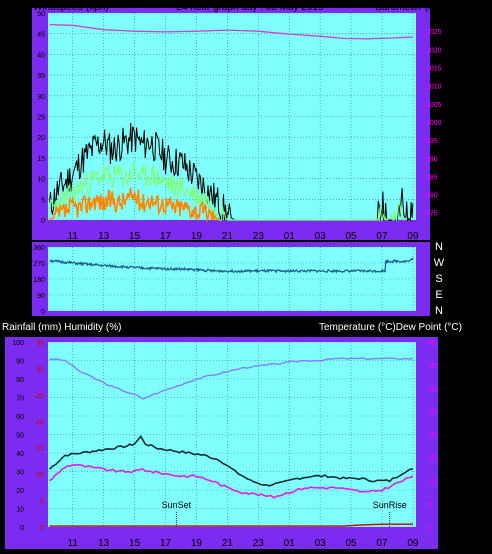 Image resolution: width=492 pixels, height=554 pixels. Describe the element at coordinates (434, 68) in the screenshot. I see `tick-label-barometer: 1015` at that location.